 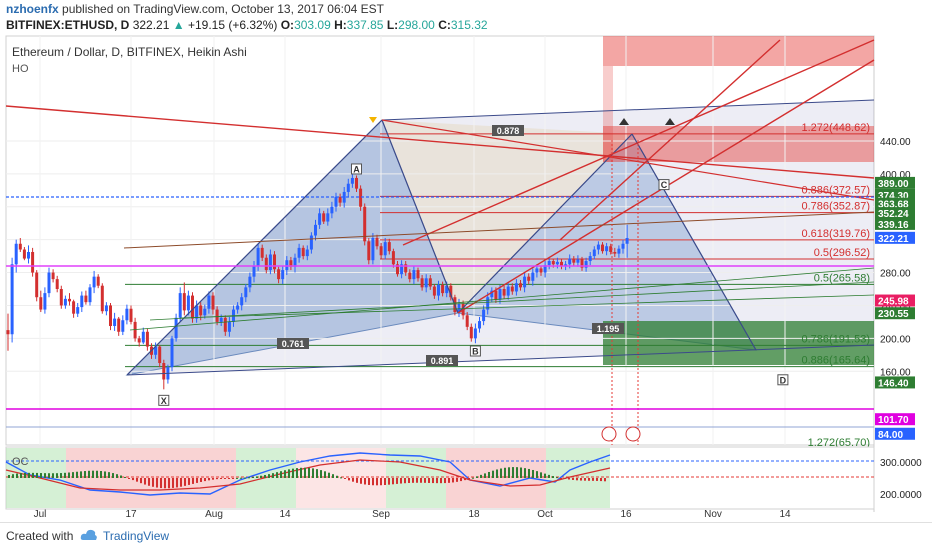 I want to click on up-arrow-icon: ▲, so click(x=178, y=25).